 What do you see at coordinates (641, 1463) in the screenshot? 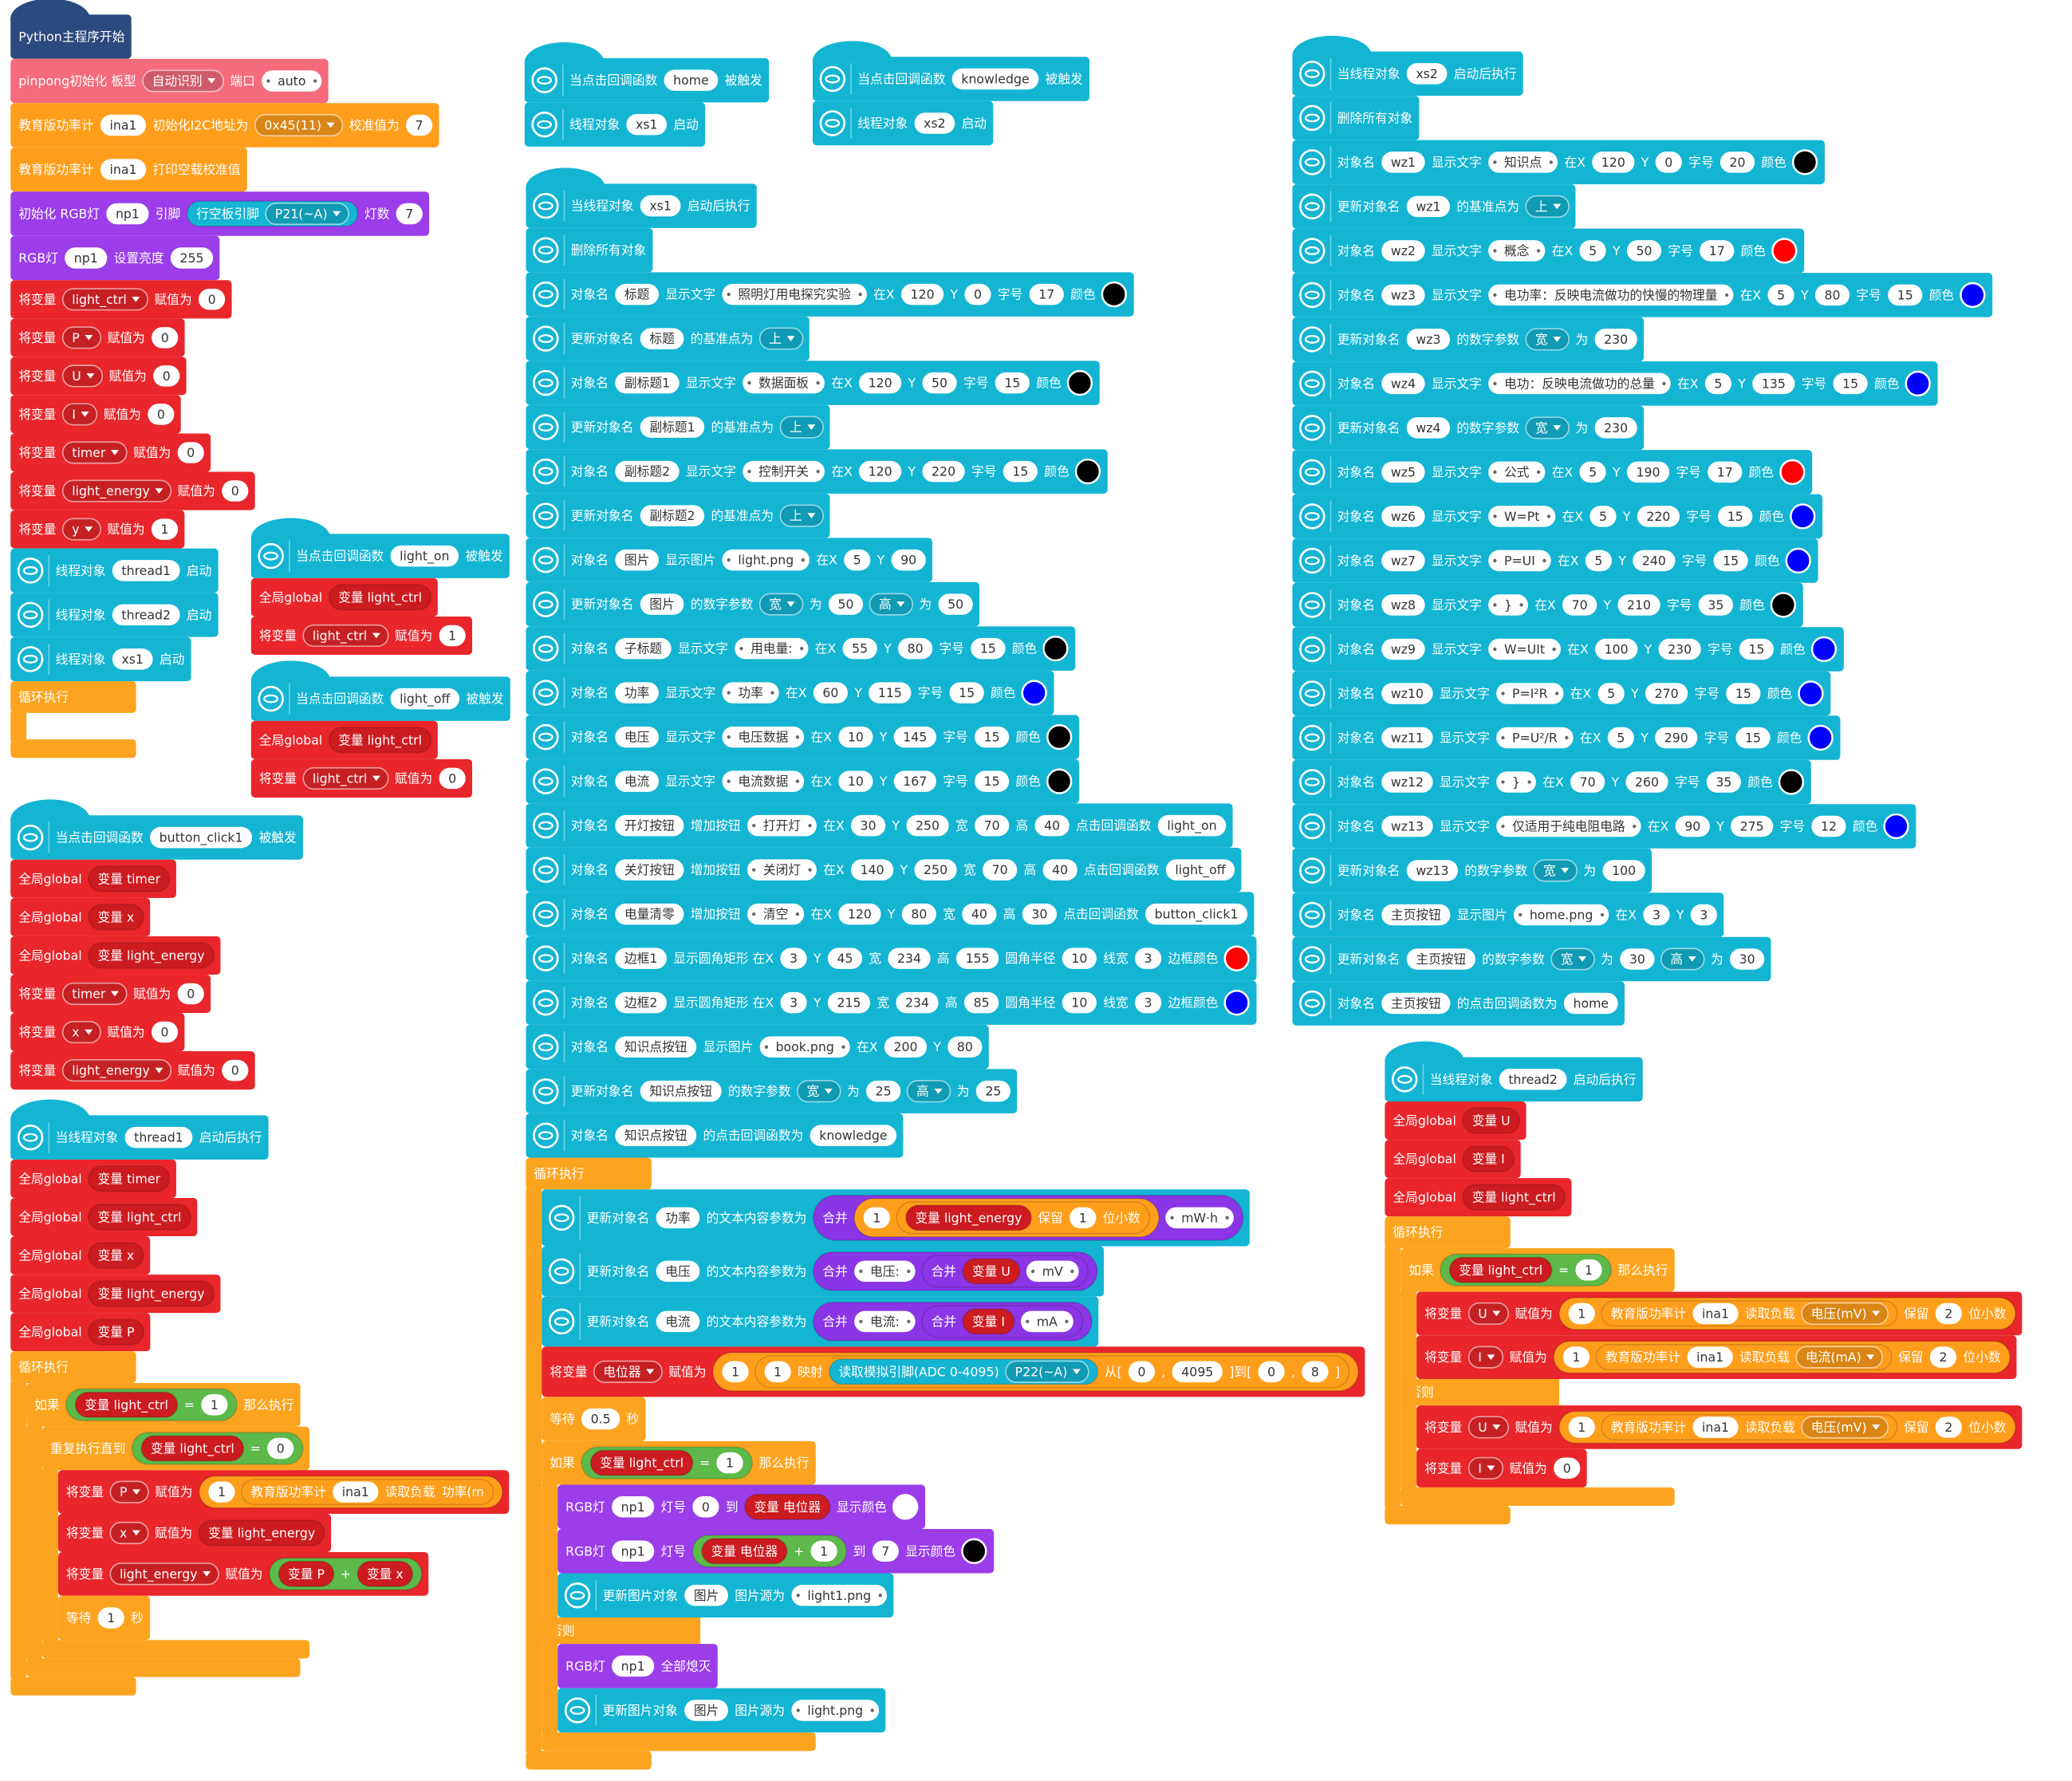
I see `reporter` at bounding box center [641, 1463].